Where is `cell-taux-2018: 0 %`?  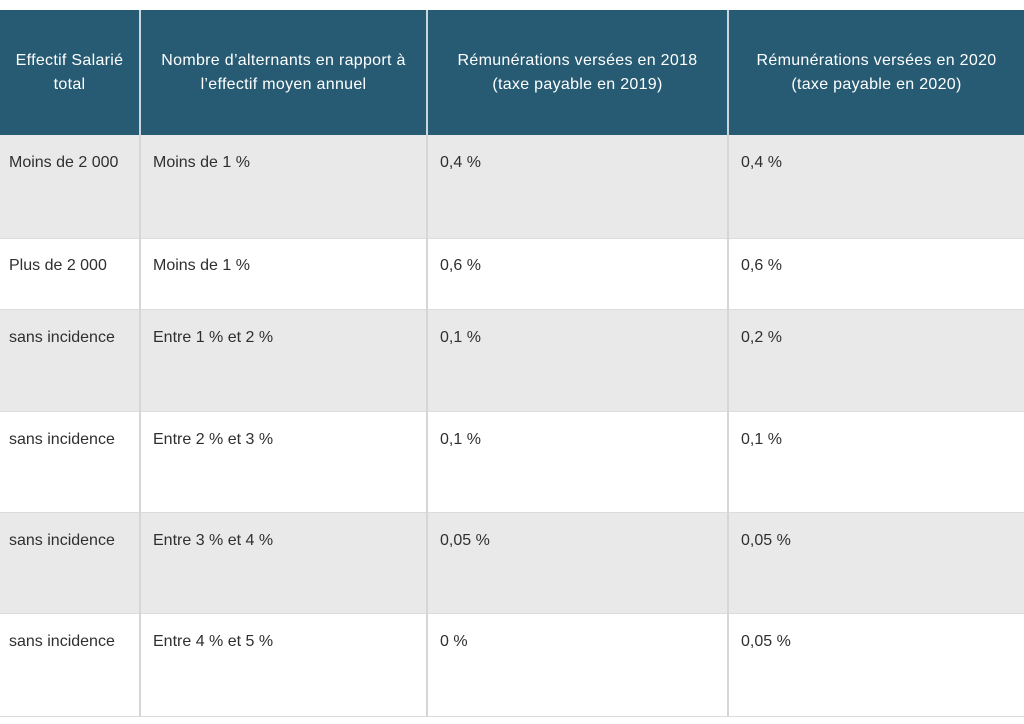
cell-taux-2018: 0 % is located at coordinates (577, 664).